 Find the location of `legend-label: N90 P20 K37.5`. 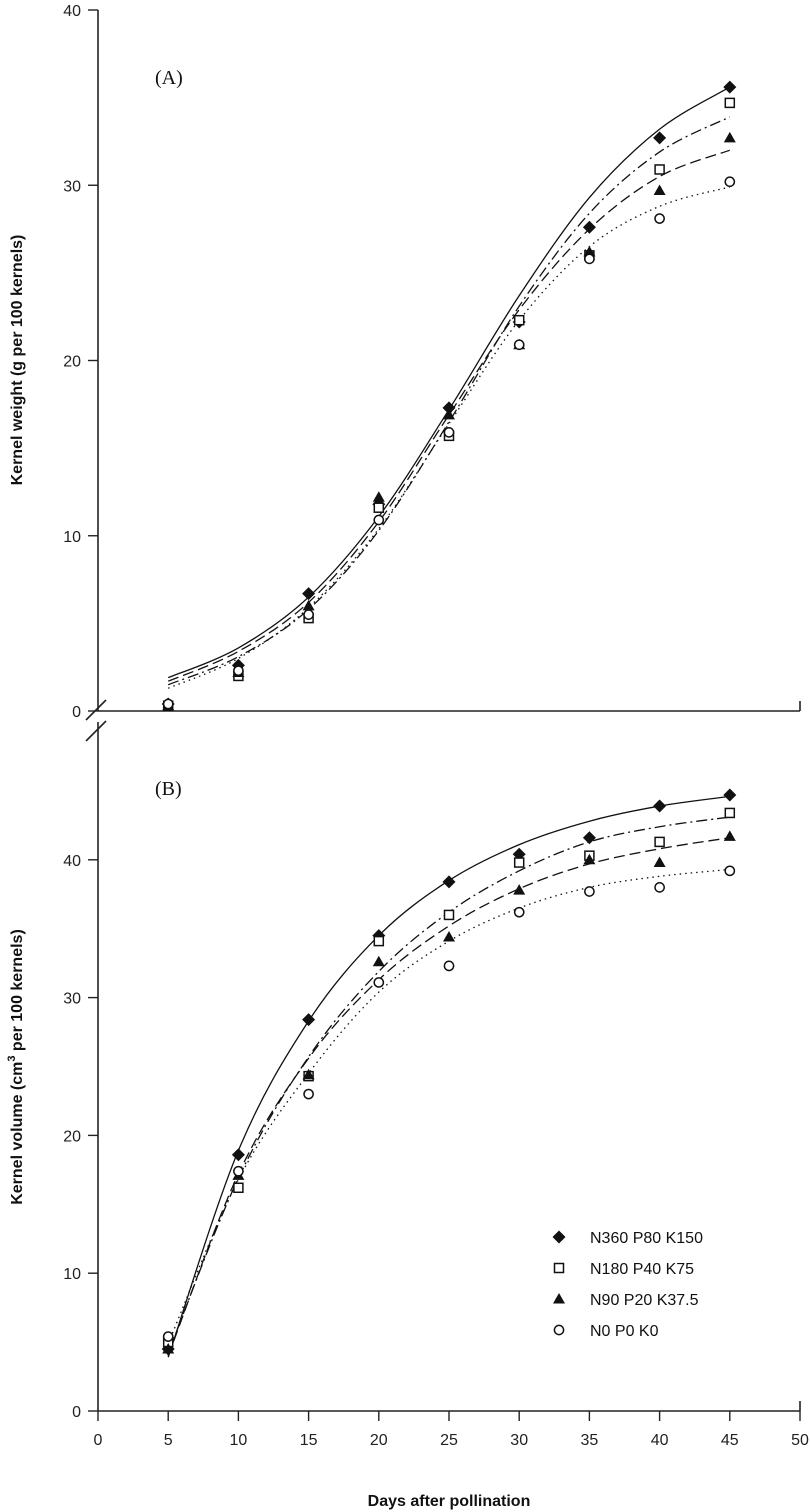

legend-label: N90 P20 K37.5 is located at coordinates (644, 1300).